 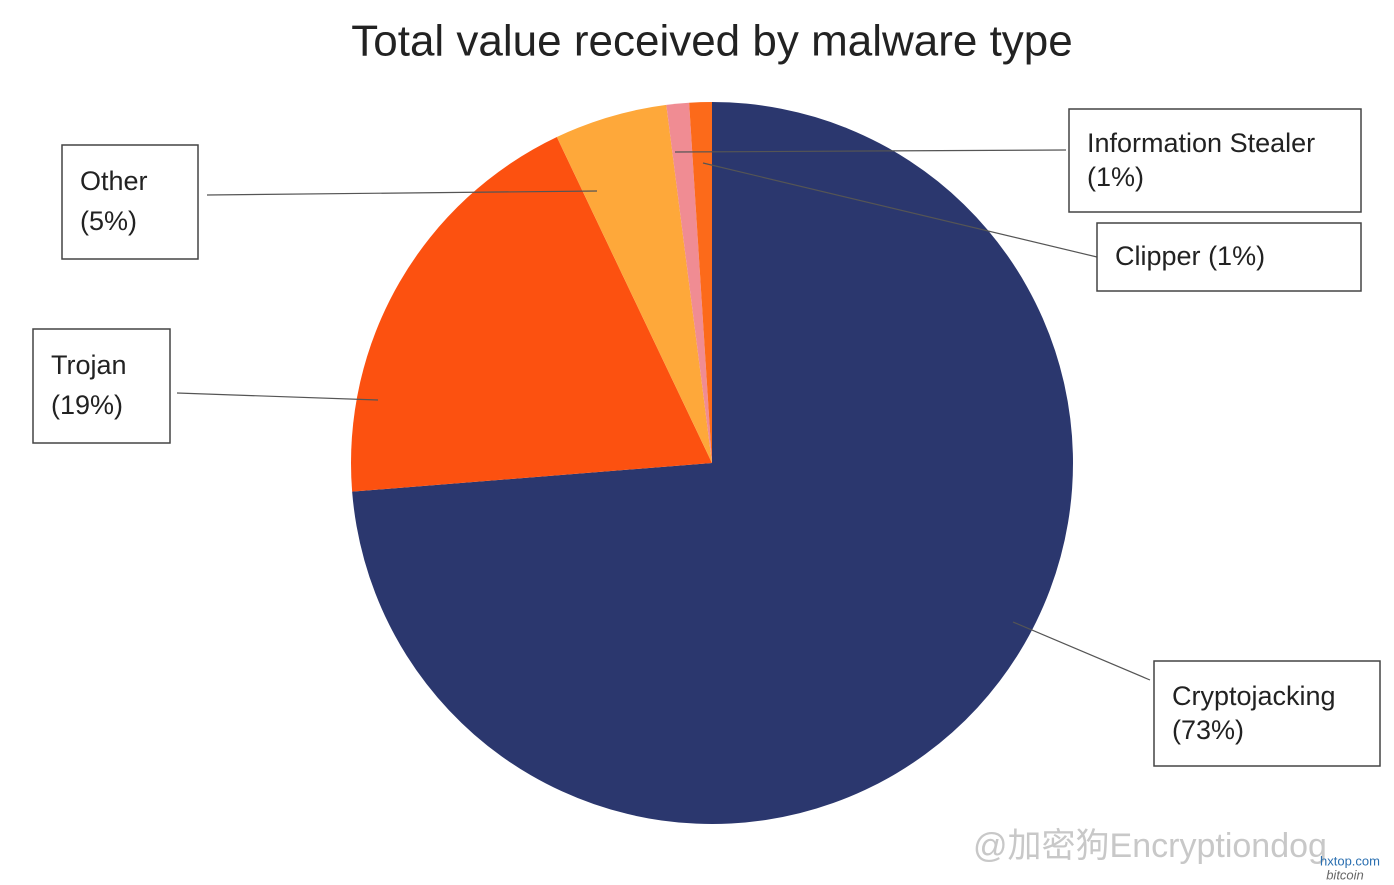 I want to click on category-name: Information Stealer, so click(x=1201, y=143).